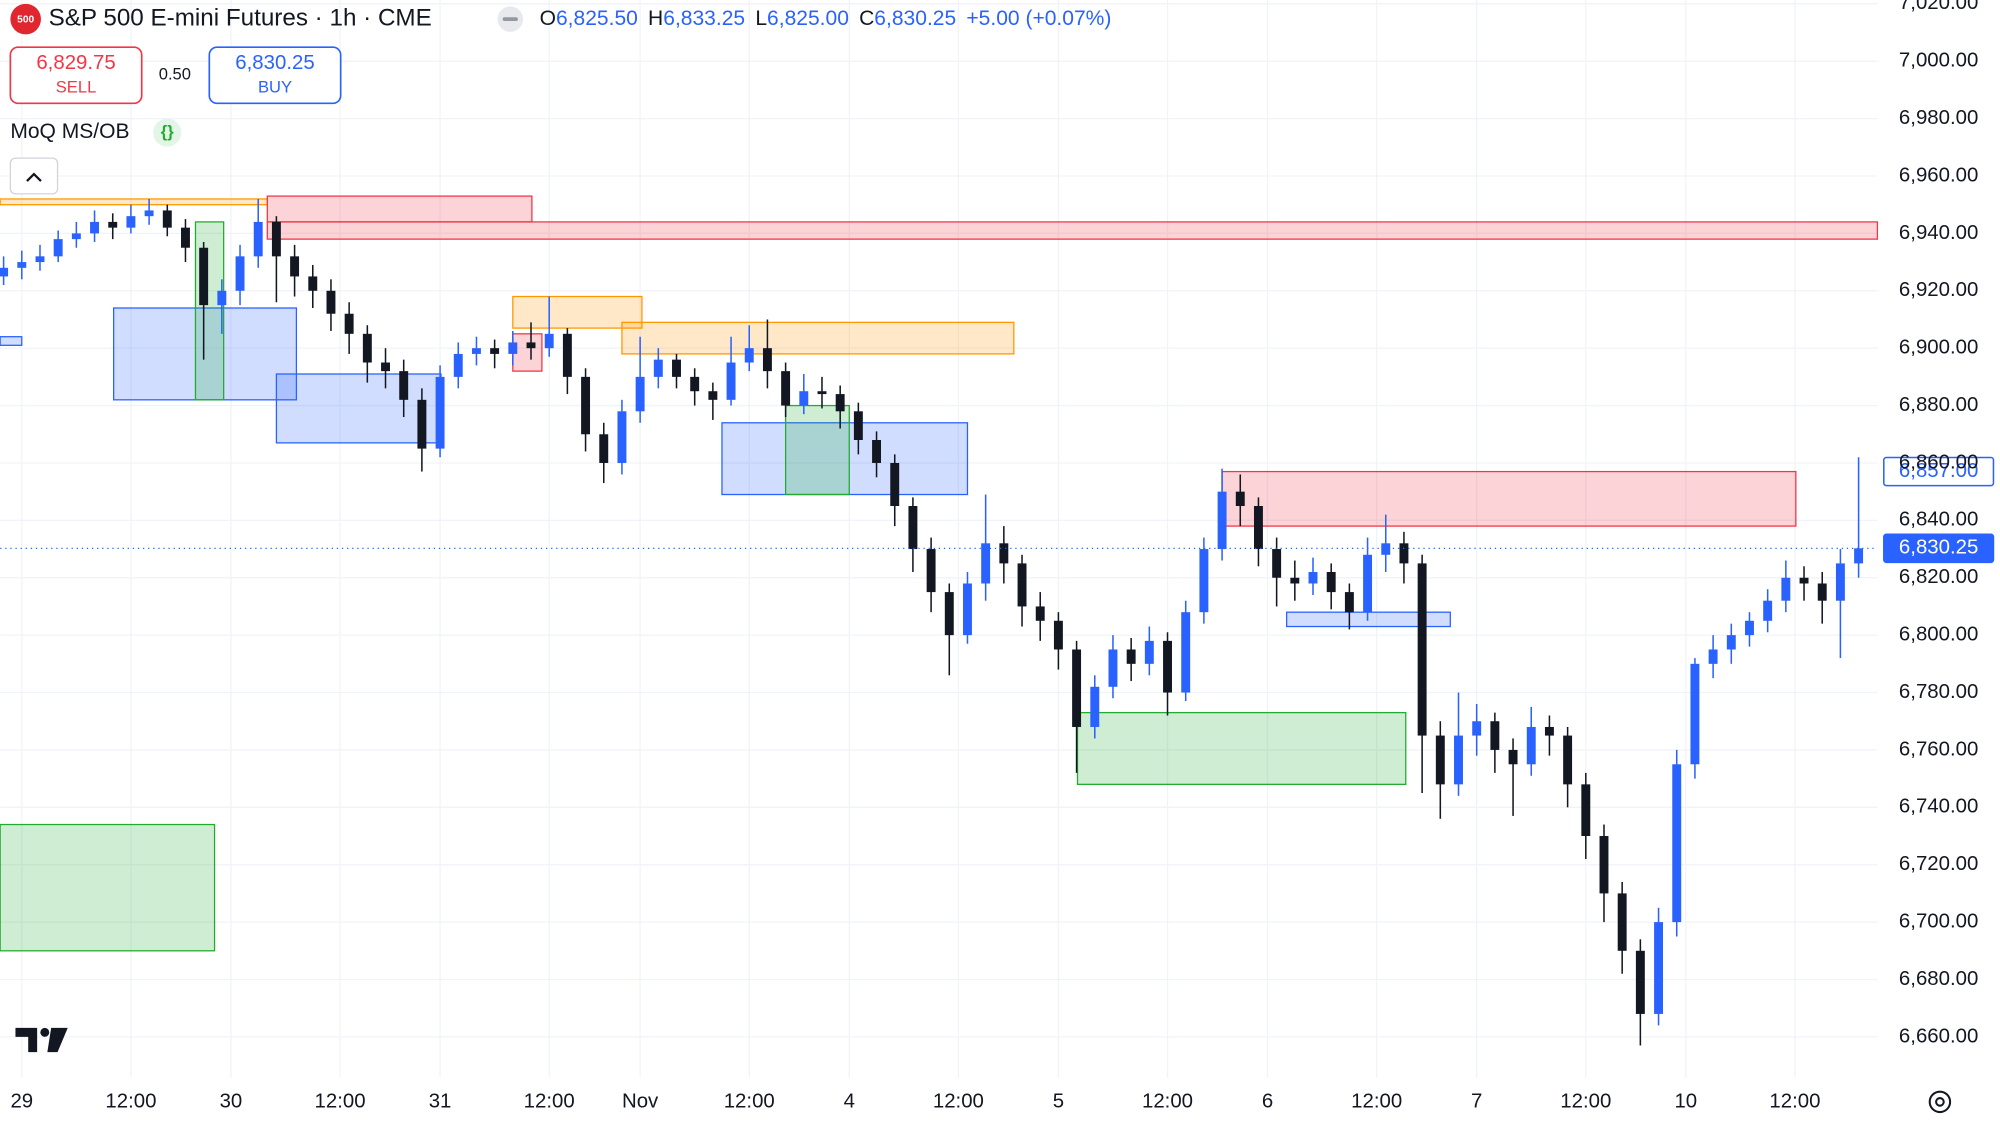  What do you see at coordinates (26, 1040) in the screenshot?
I see `logo-t` at bounding box center [26, 1040].